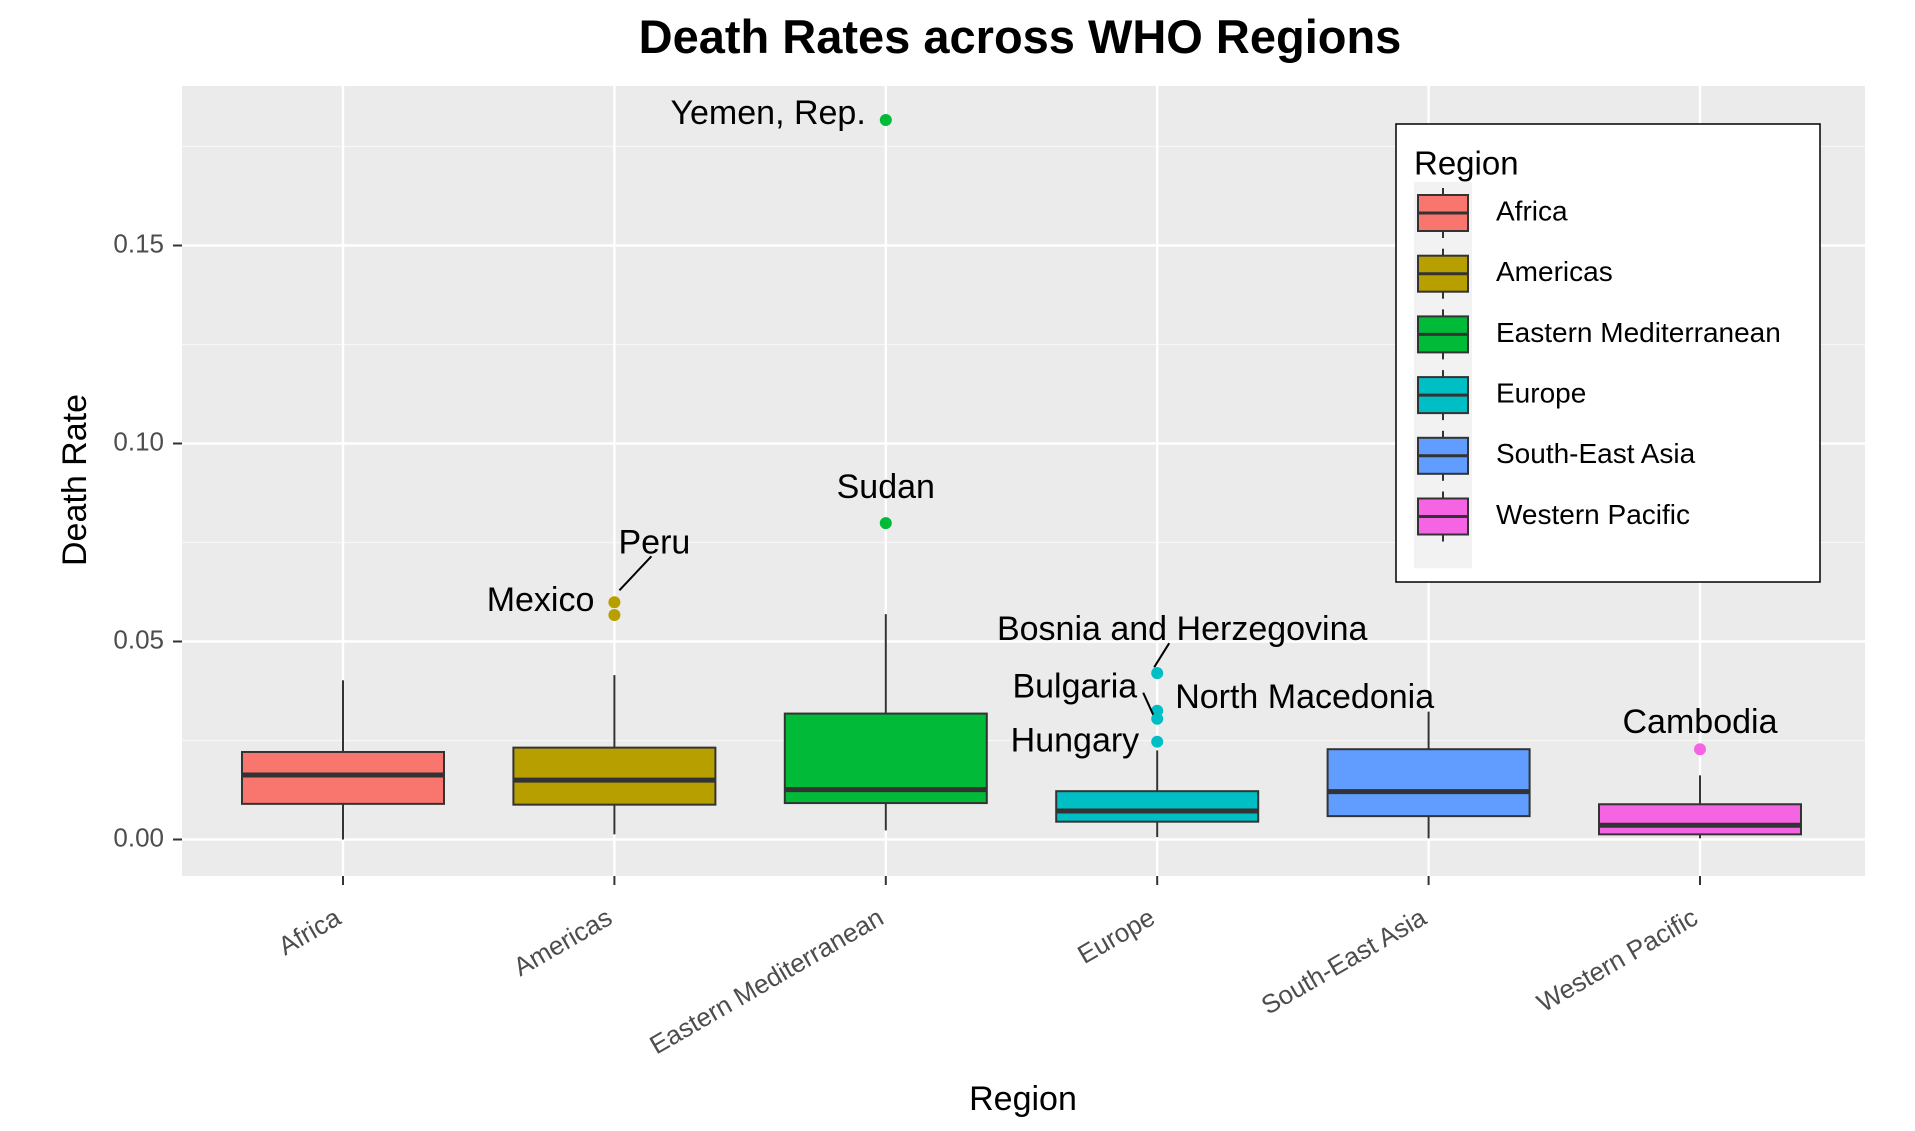 Image resolution: width=1915 pixels, height=1131 pixels. What do you see at coordinates (614, 715) in the screenshot?
I see `box-americas` at bounding box center [614, 715].